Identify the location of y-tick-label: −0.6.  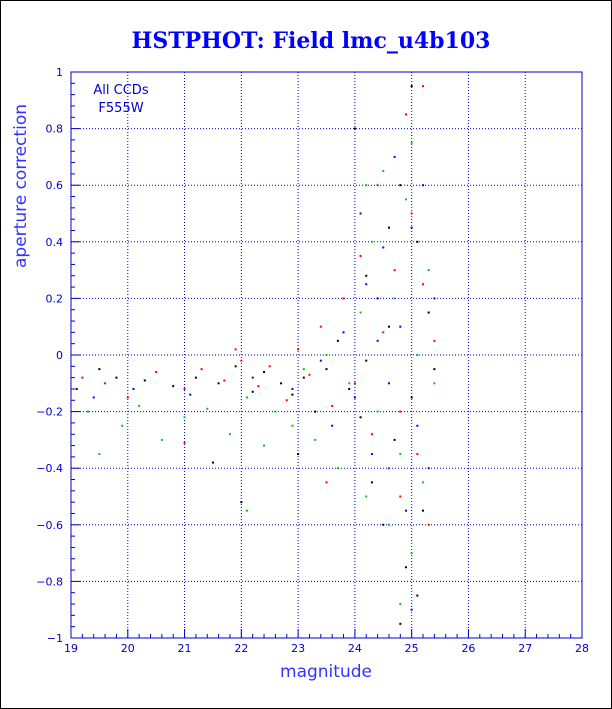
(49, 525).